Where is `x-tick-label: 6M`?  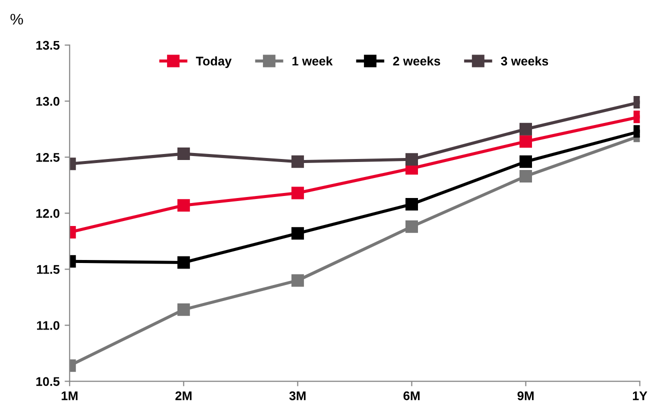 x-tick-label: 6M is located at coordinates (412, 395).